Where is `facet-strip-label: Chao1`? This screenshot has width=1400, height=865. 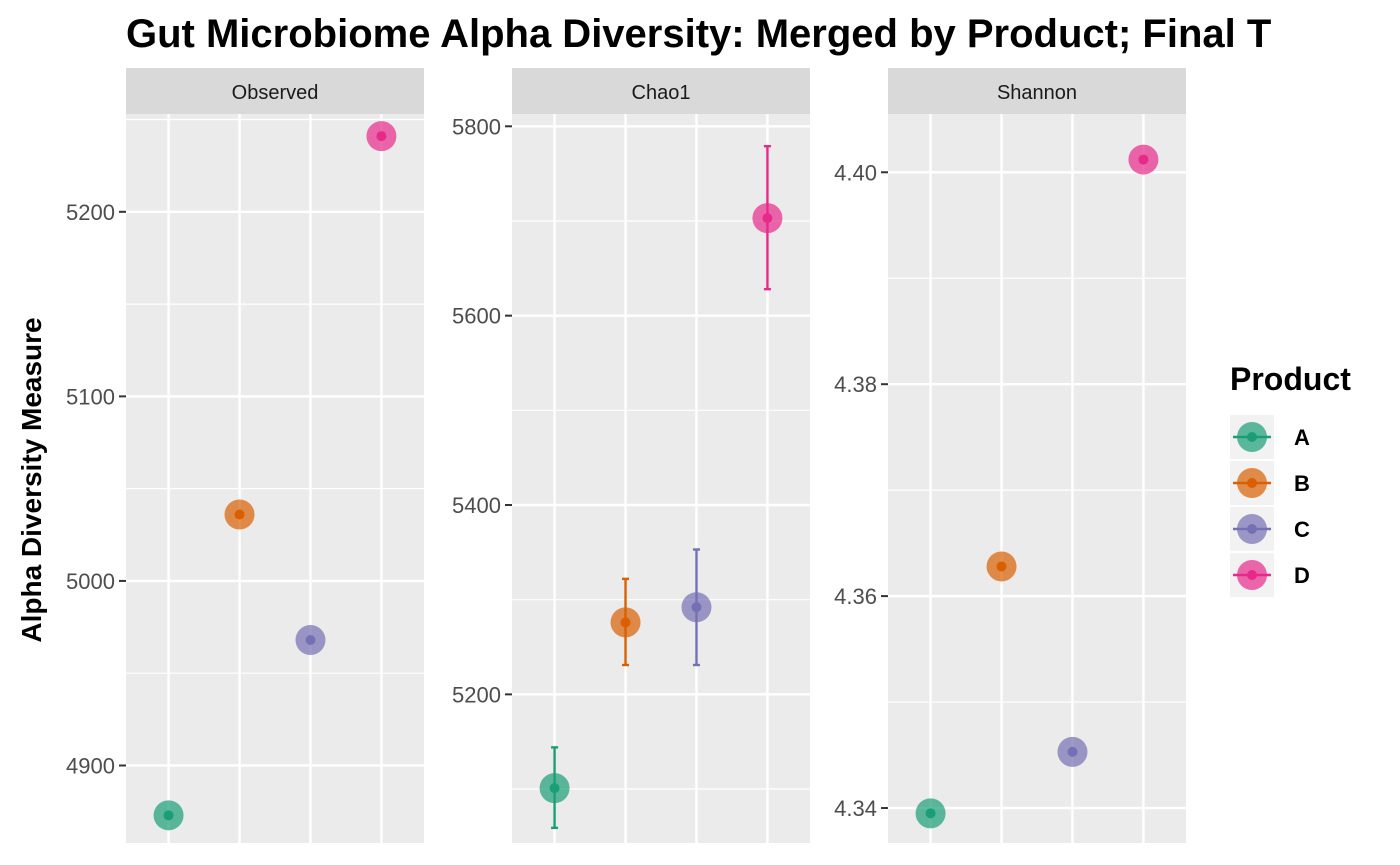
facet-strip-label: Chao1 is located at coordinates (661, 93).